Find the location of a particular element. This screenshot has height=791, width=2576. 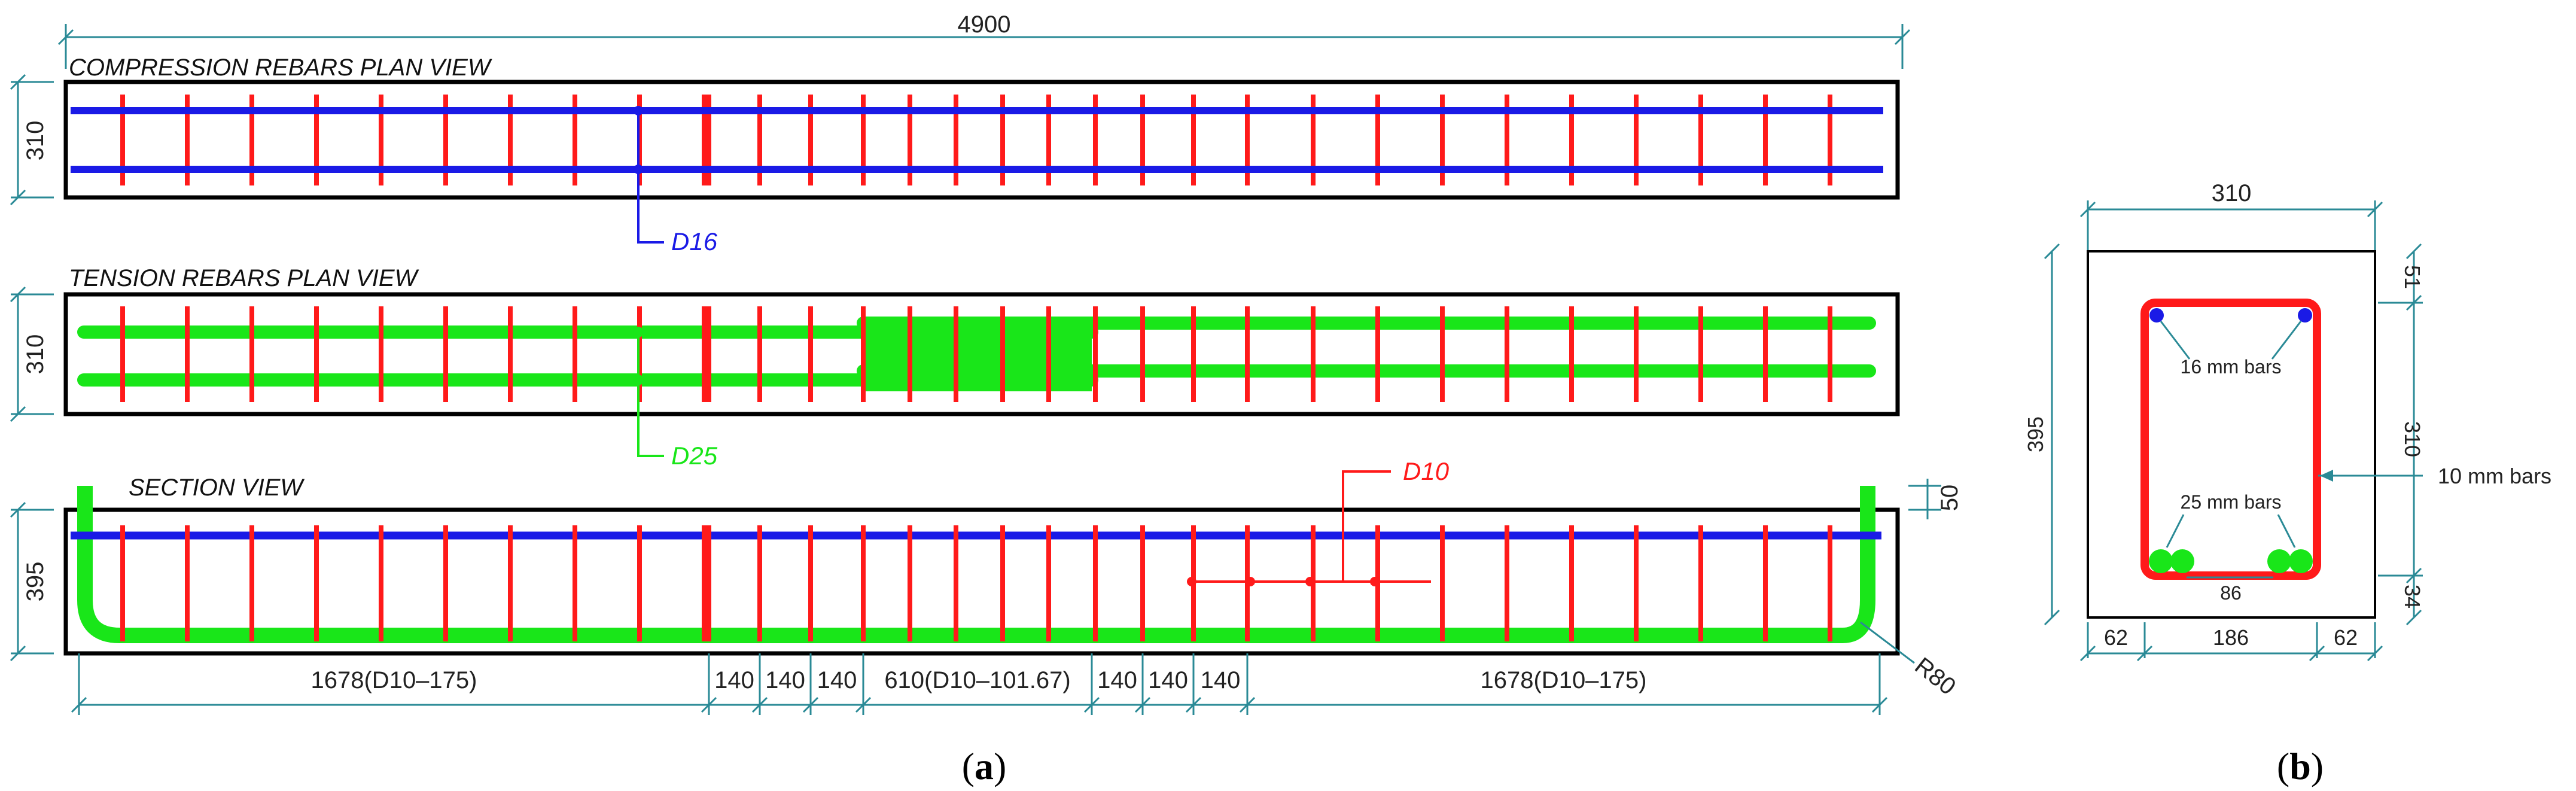

tension-width-label: 310 is located at coordinates (35, 354).